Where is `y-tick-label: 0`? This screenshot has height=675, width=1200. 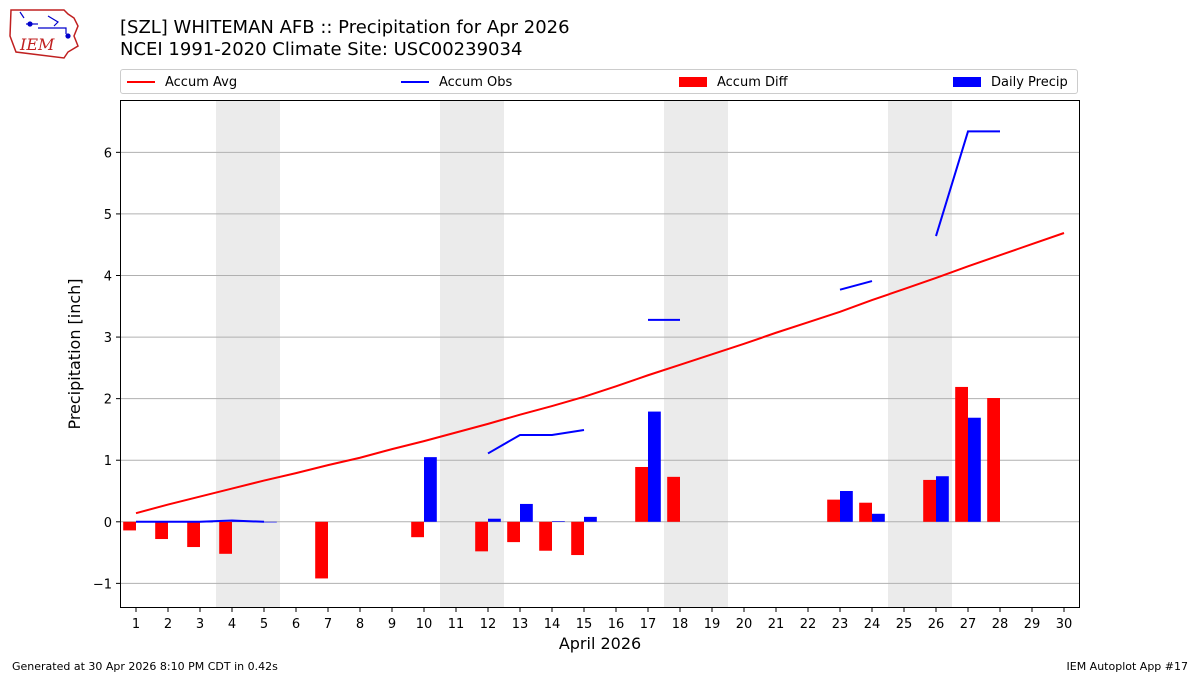
y-tick-label: 0 is located at coordinates (108, 523).